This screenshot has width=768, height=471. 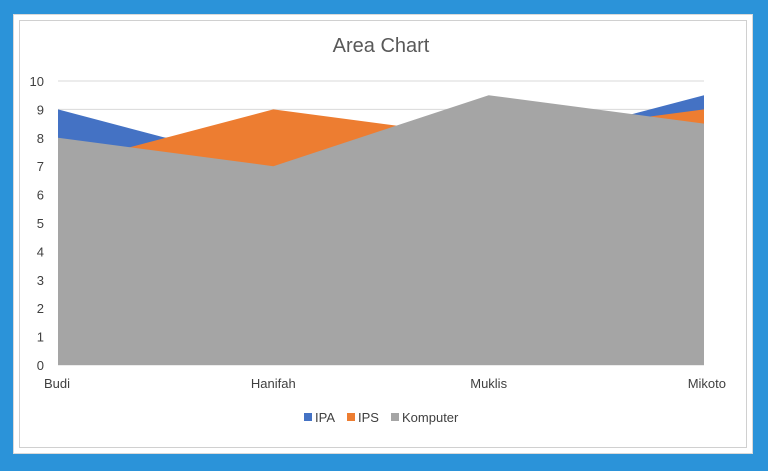 What do you see at coordinates (40, 166) in the screenshot?
I see `y-tick-label: 7` at bounding box center [40, 166].